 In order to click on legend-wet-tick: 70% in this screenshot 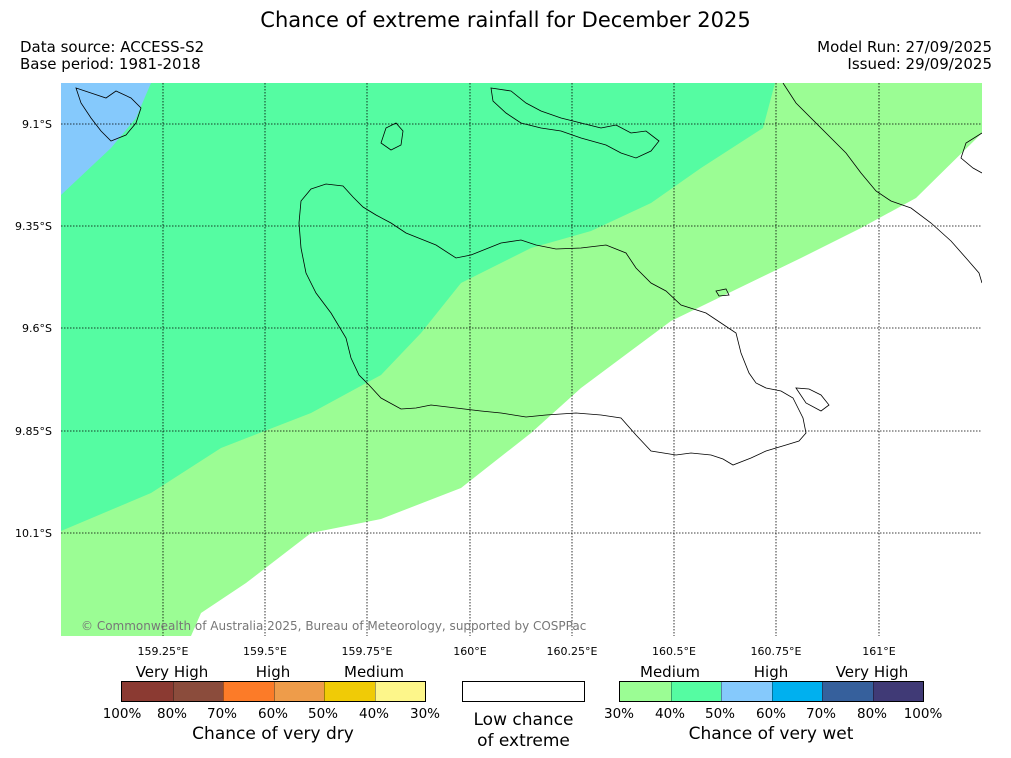, I will do `click(820, 714)`.